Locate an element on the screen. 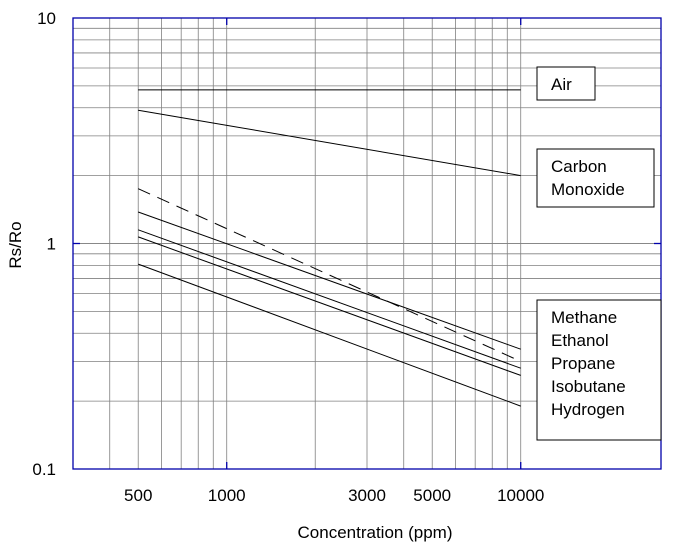  series-line-carbon-monoxide is located at coordinates (329, 142).